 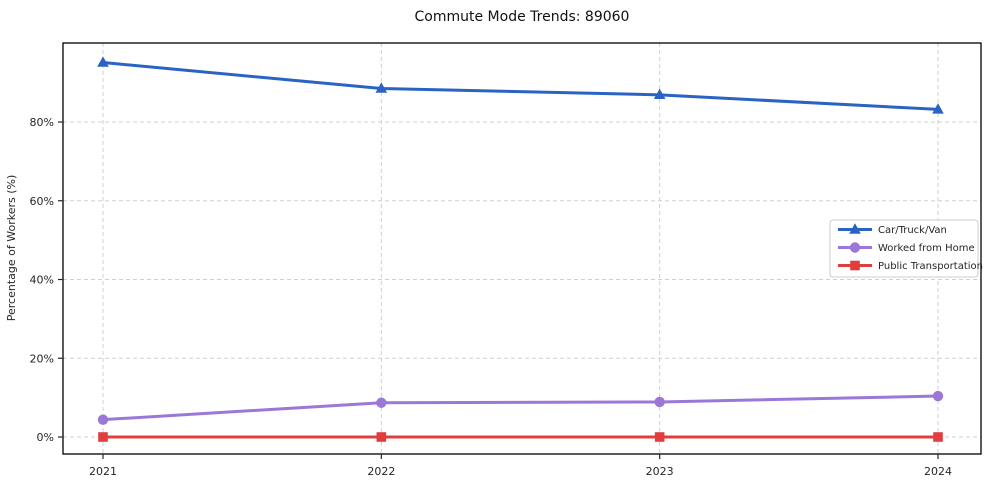 What do you see at coordinates (381, 471) in the screenshot?
I see `x-tick-label: 2022` at bounding box center [381, 471].